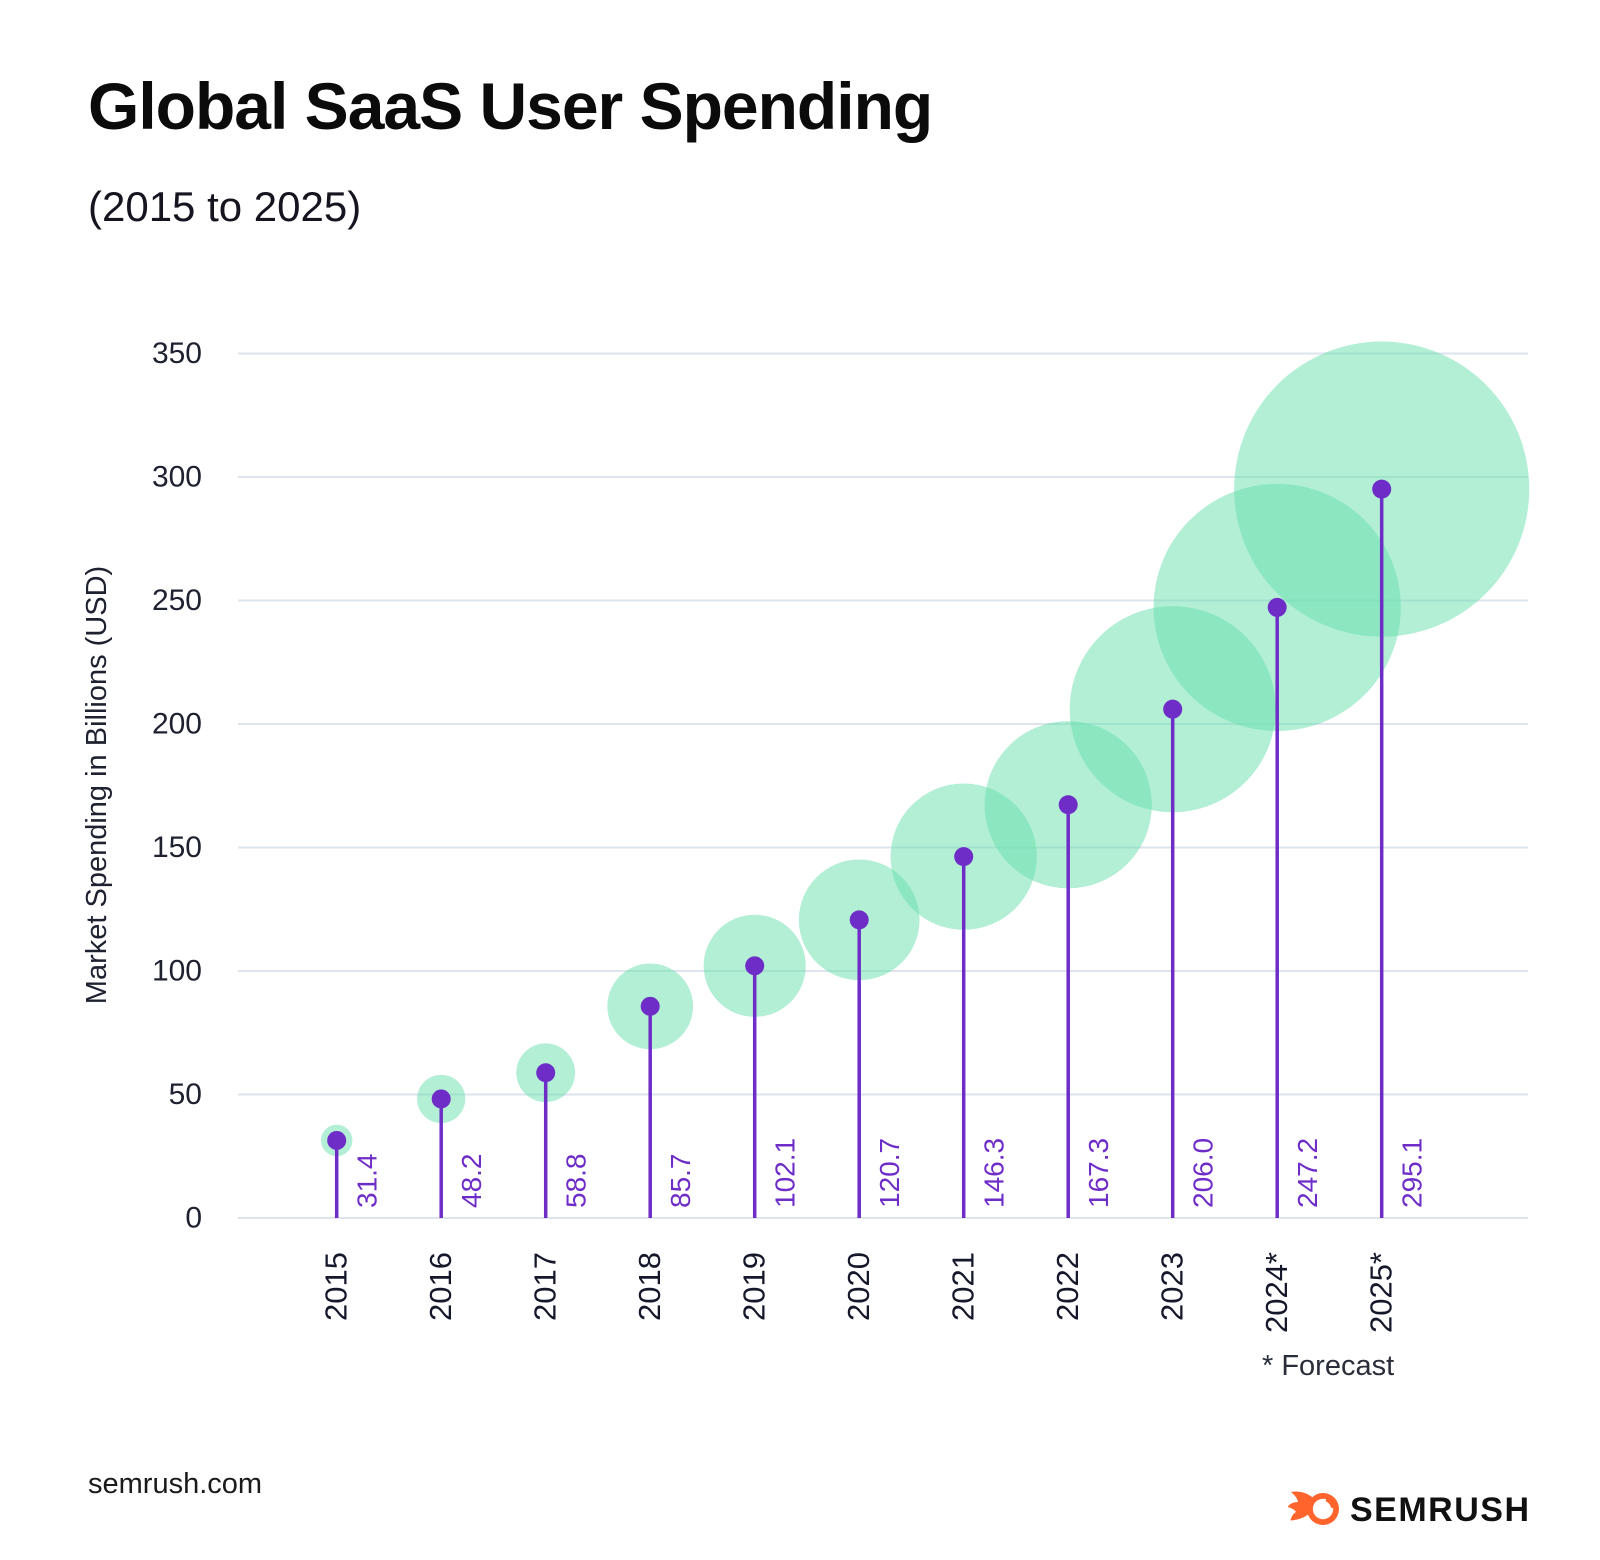  What do you see at coordinates (545, 1286) in the screenshot?
I see `x-tick-label-2017: 2017` at bounding box center [545, 1286].